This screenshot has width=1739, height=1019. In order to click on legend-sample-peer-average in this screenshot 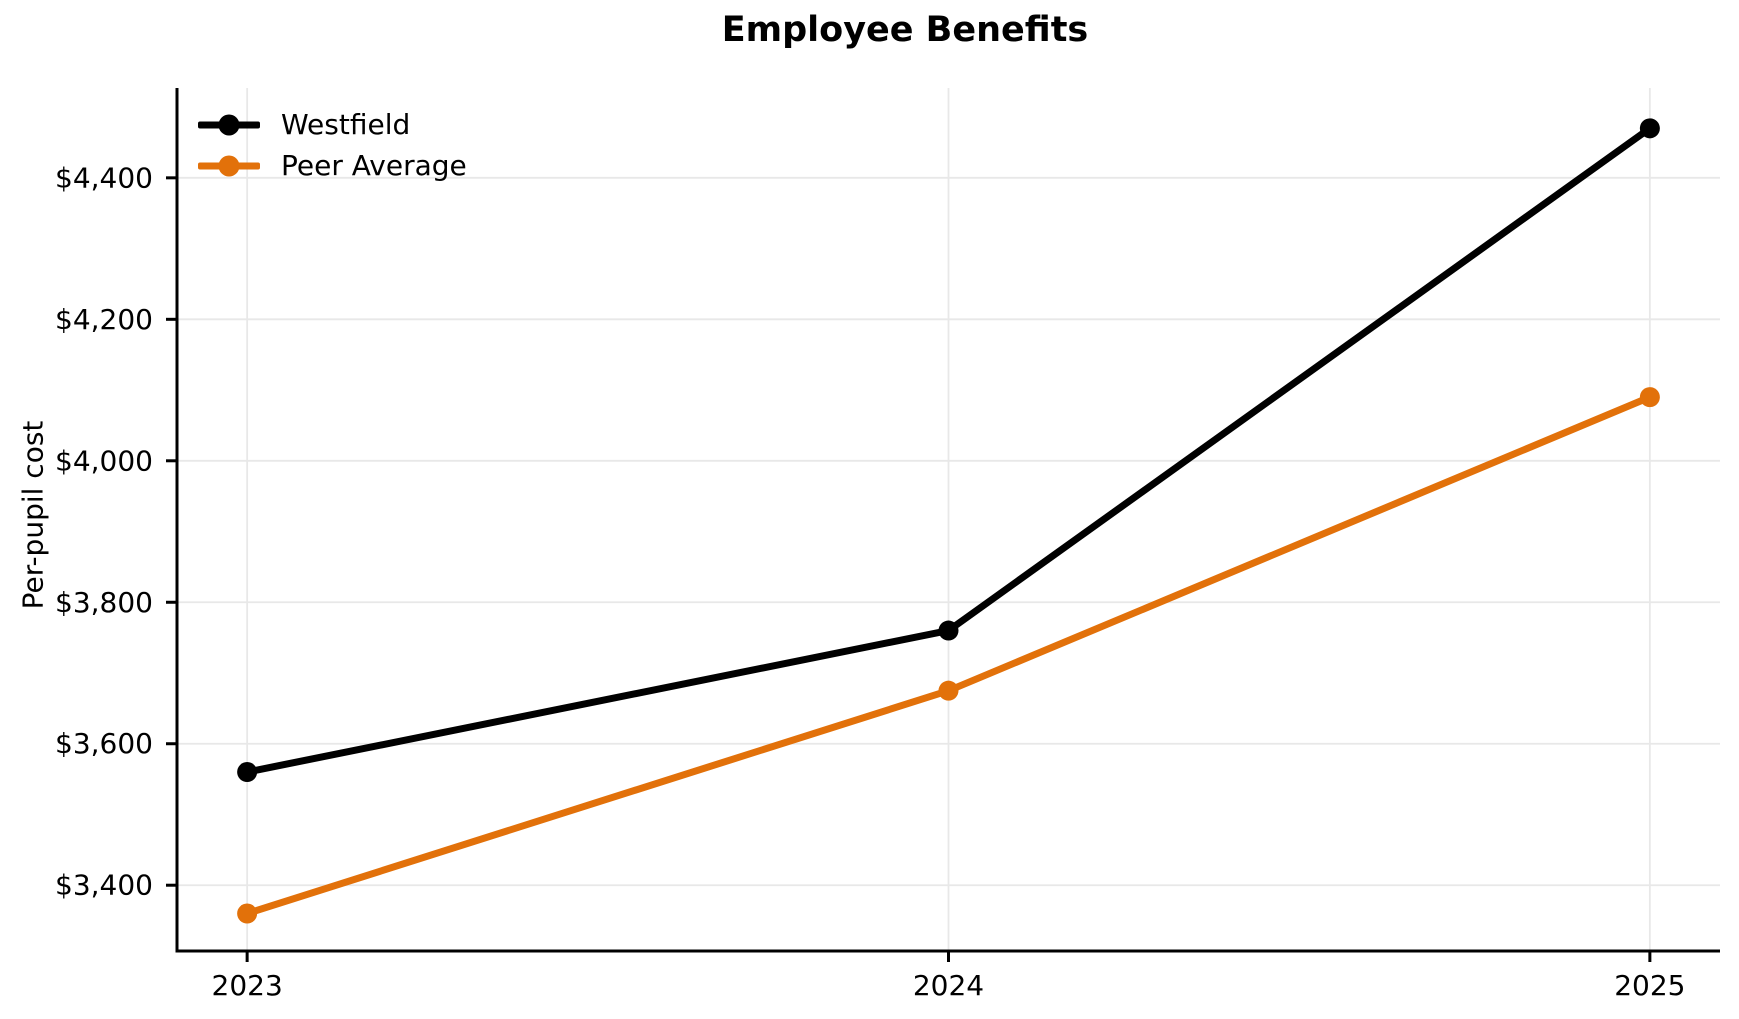, I will do `click(229, 165)`.